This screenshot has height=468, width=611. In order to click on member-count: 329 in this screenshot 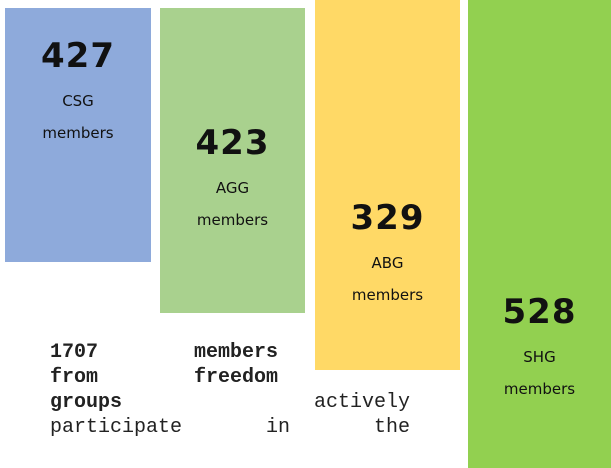, I will do `click(387, 218)`.